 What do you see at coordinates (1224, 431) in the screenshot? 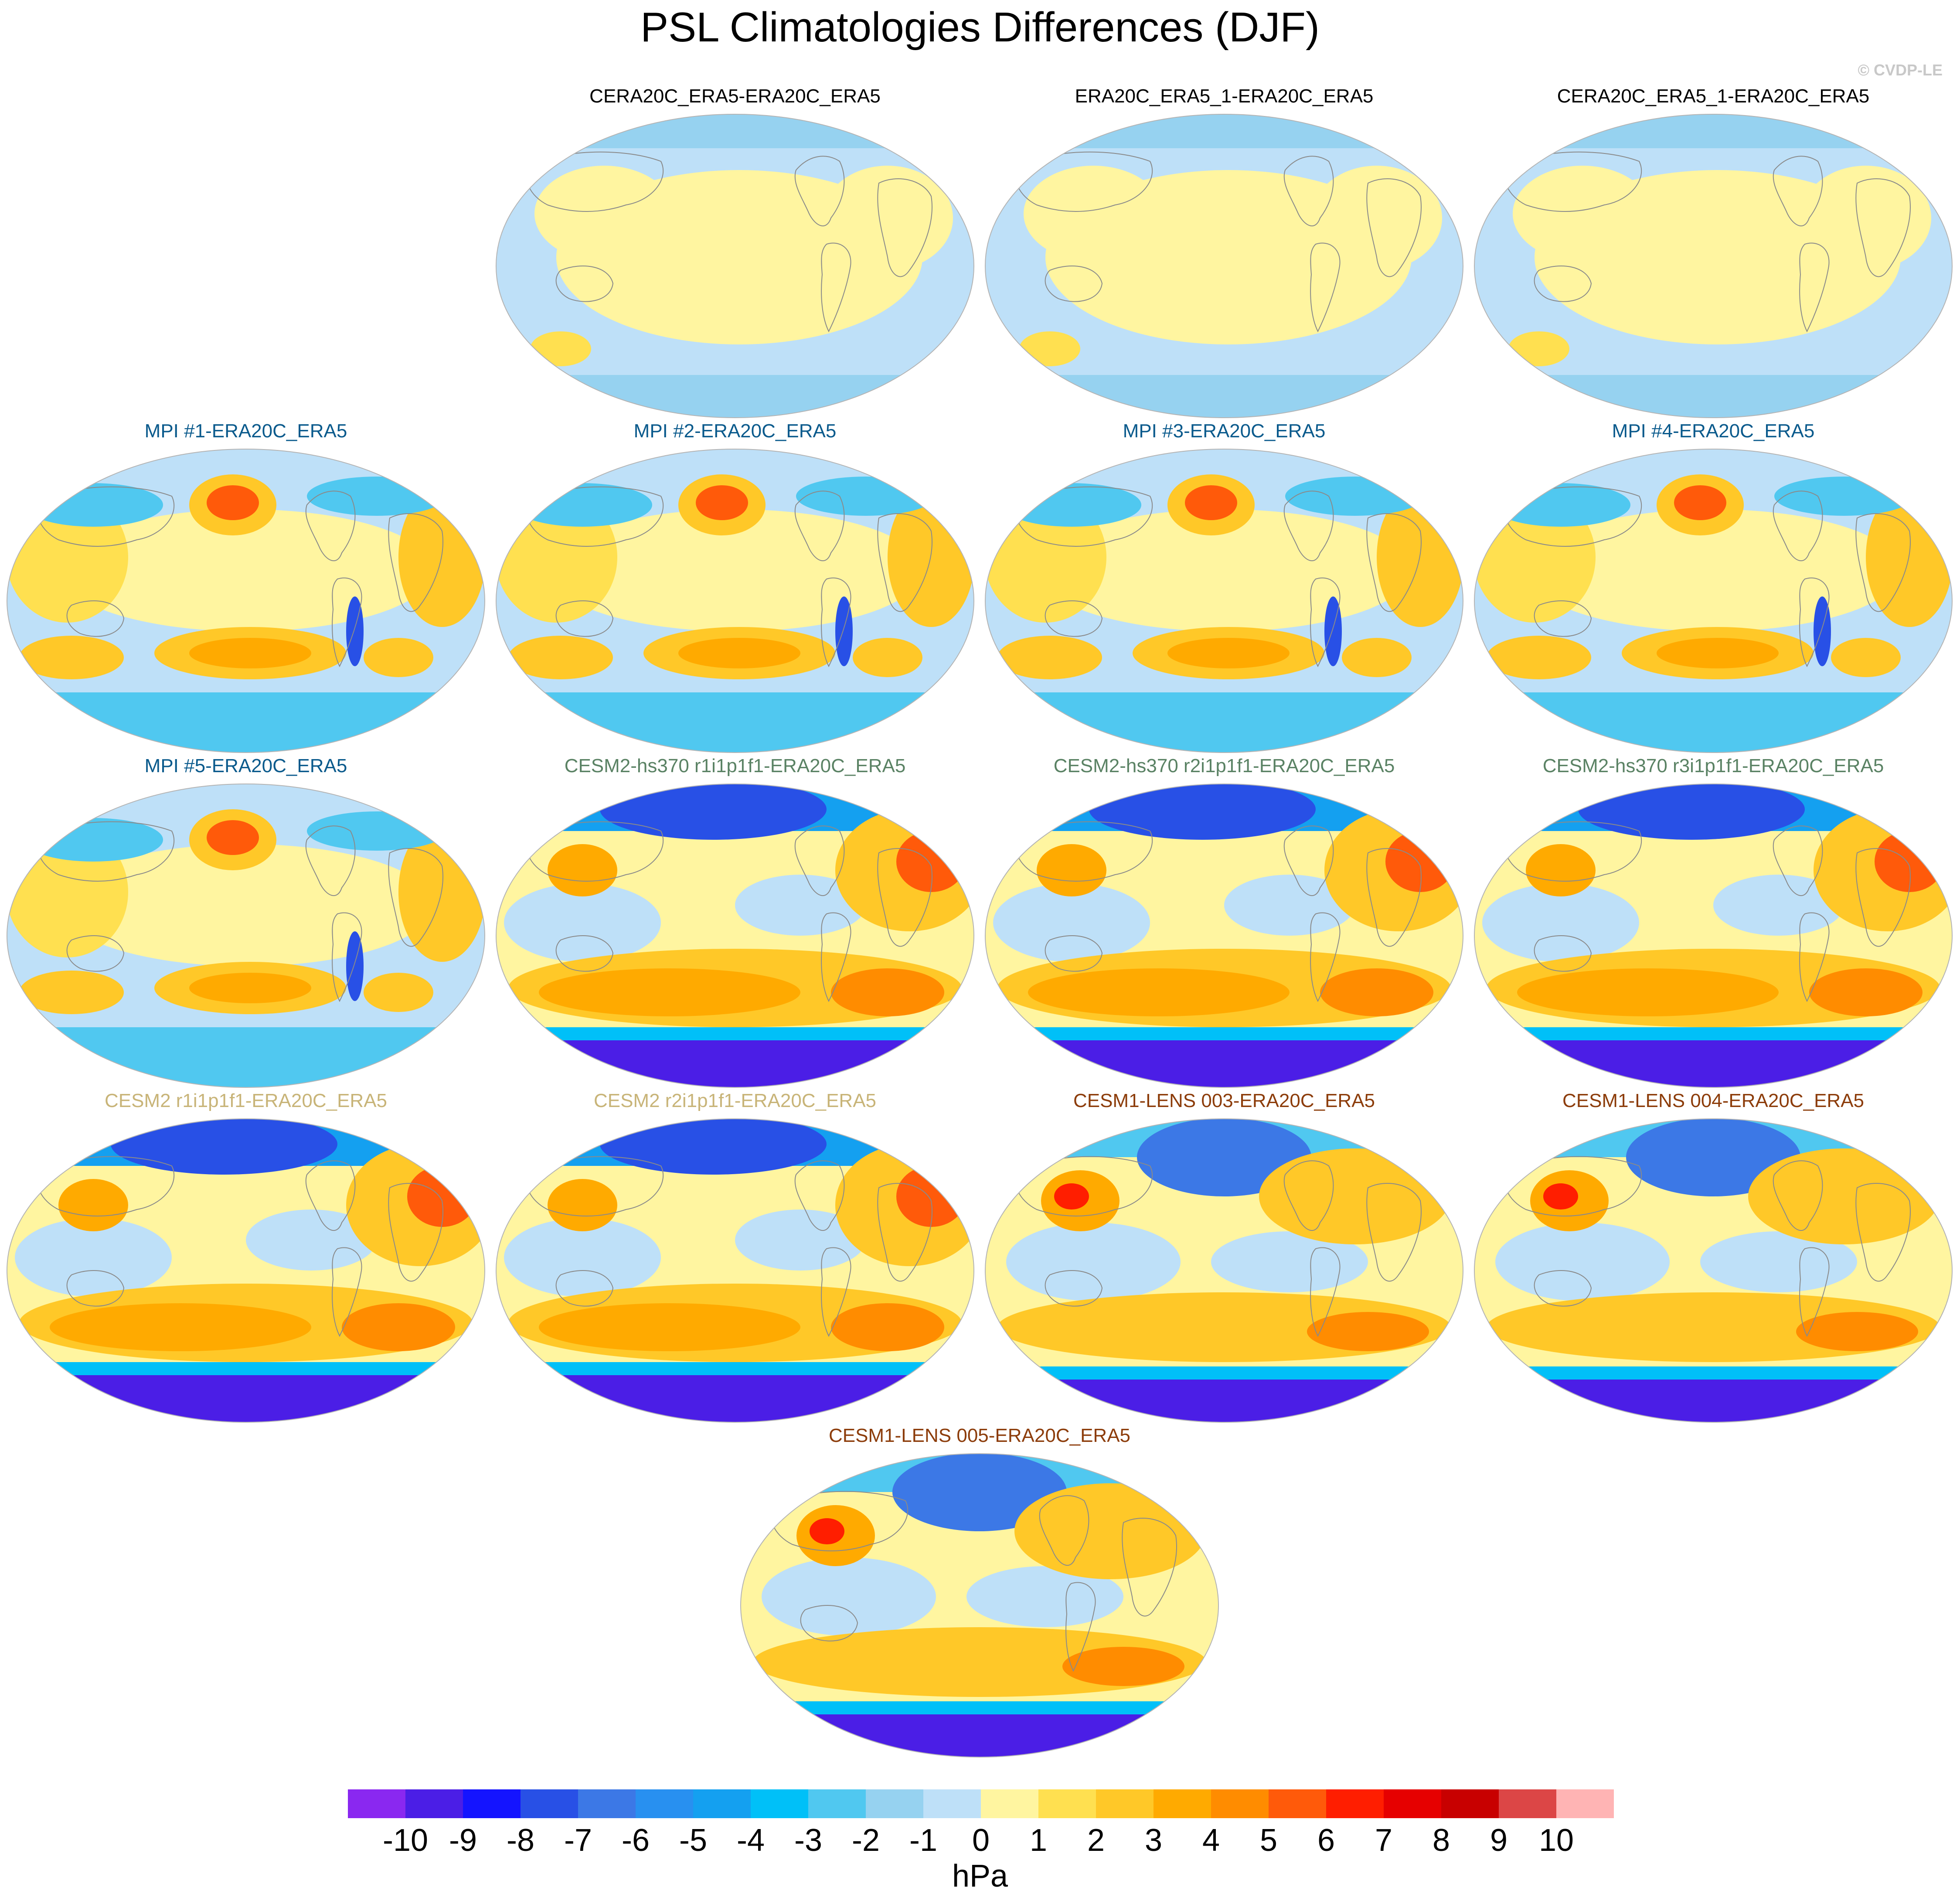
I see `panel-title: MPI #3-ERA20C_ERA5` at bounding box center [1224, 431].